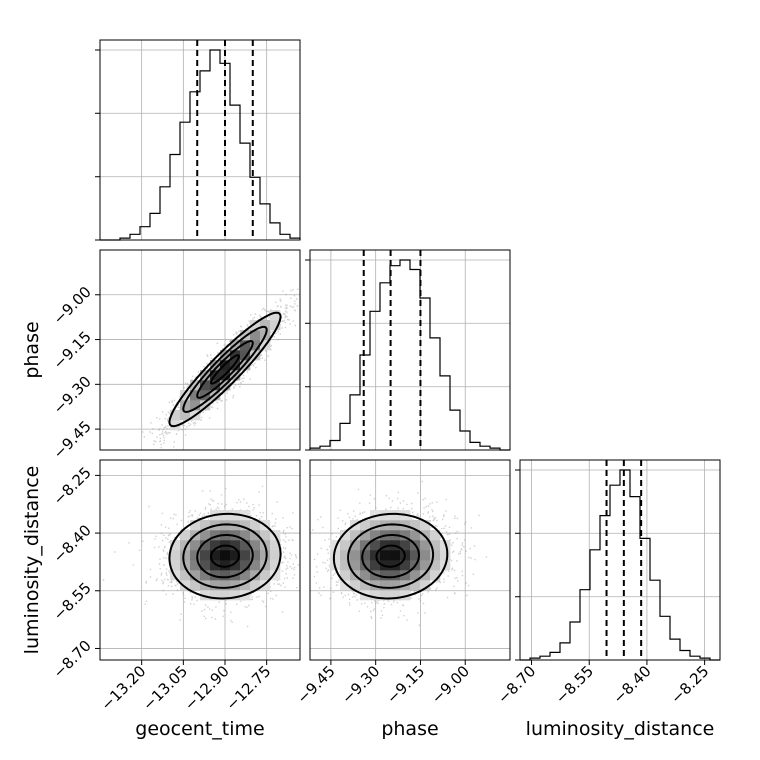  I want to click on y-tick-label-luminosity_distance-3: −8.25, so click(72, 485).